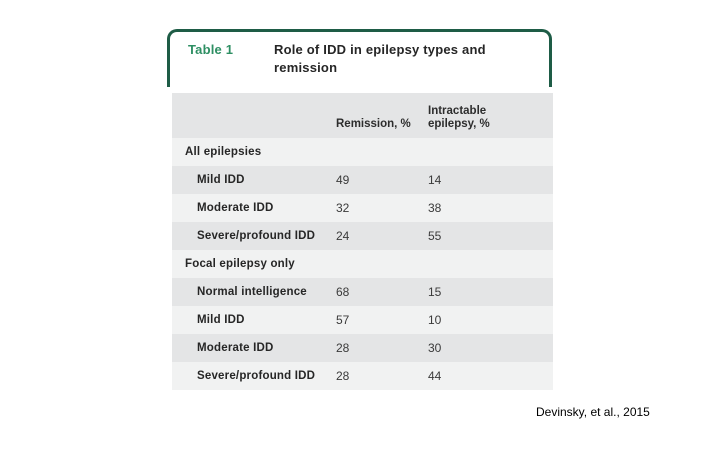 This screenshot has height=450, width=720. I want to click on intractable-value: 55, so click(435, 236).